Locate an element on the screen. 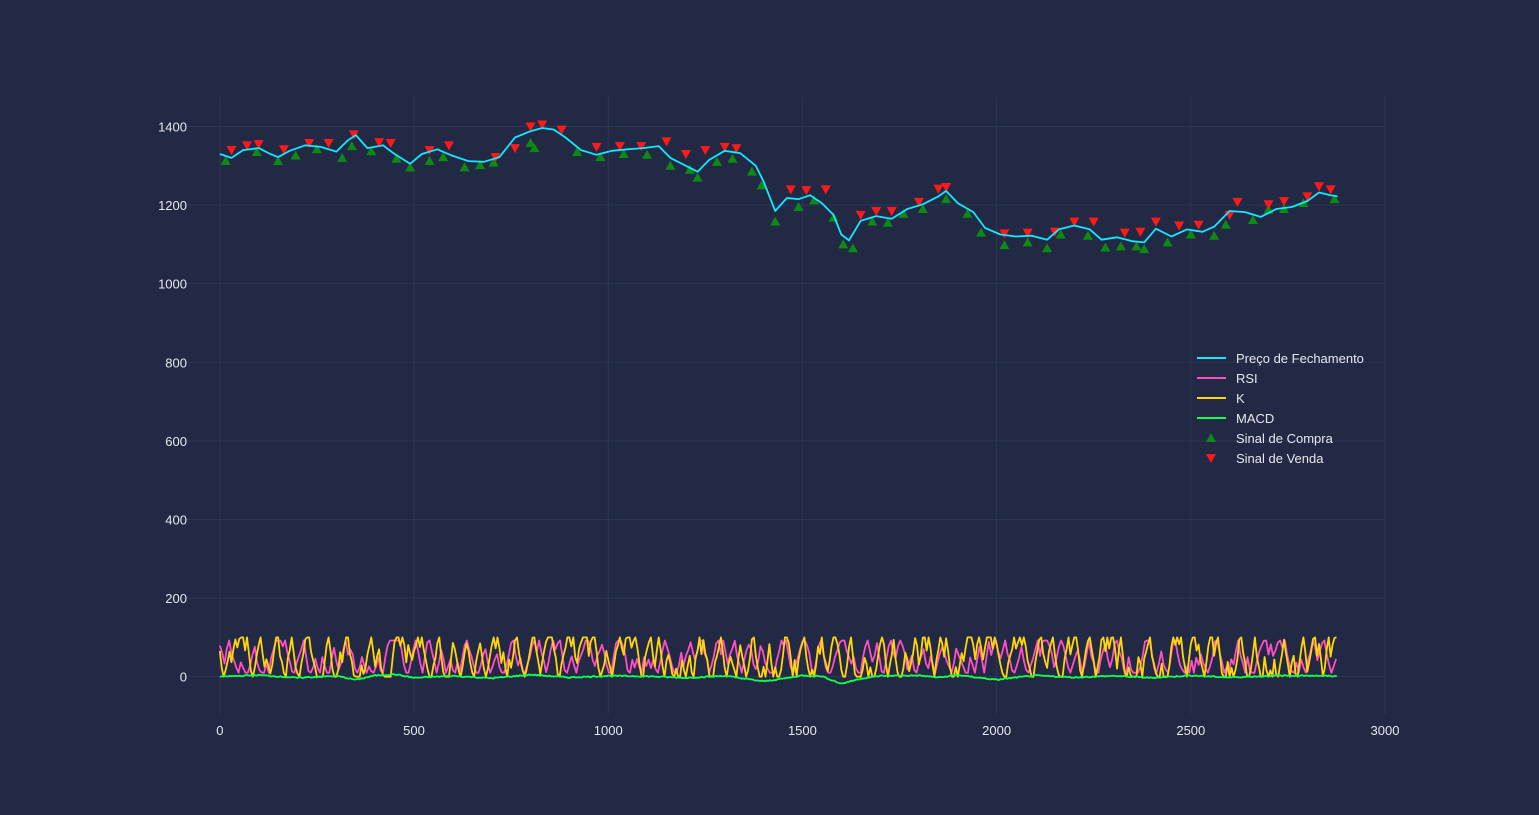  legend-label: K is located at coordinates (1240, 398).